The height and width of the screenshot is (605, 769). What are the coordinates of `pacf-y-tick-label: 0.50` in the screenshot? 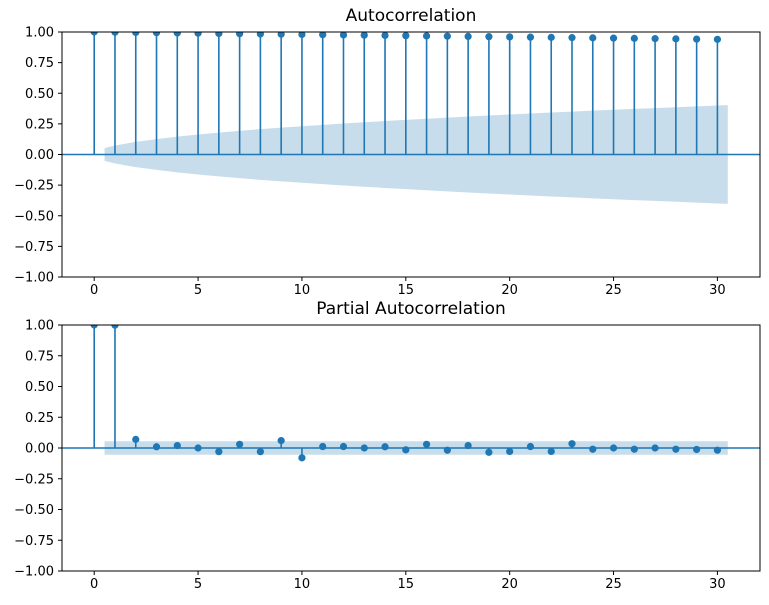 It's located at (39, 387).